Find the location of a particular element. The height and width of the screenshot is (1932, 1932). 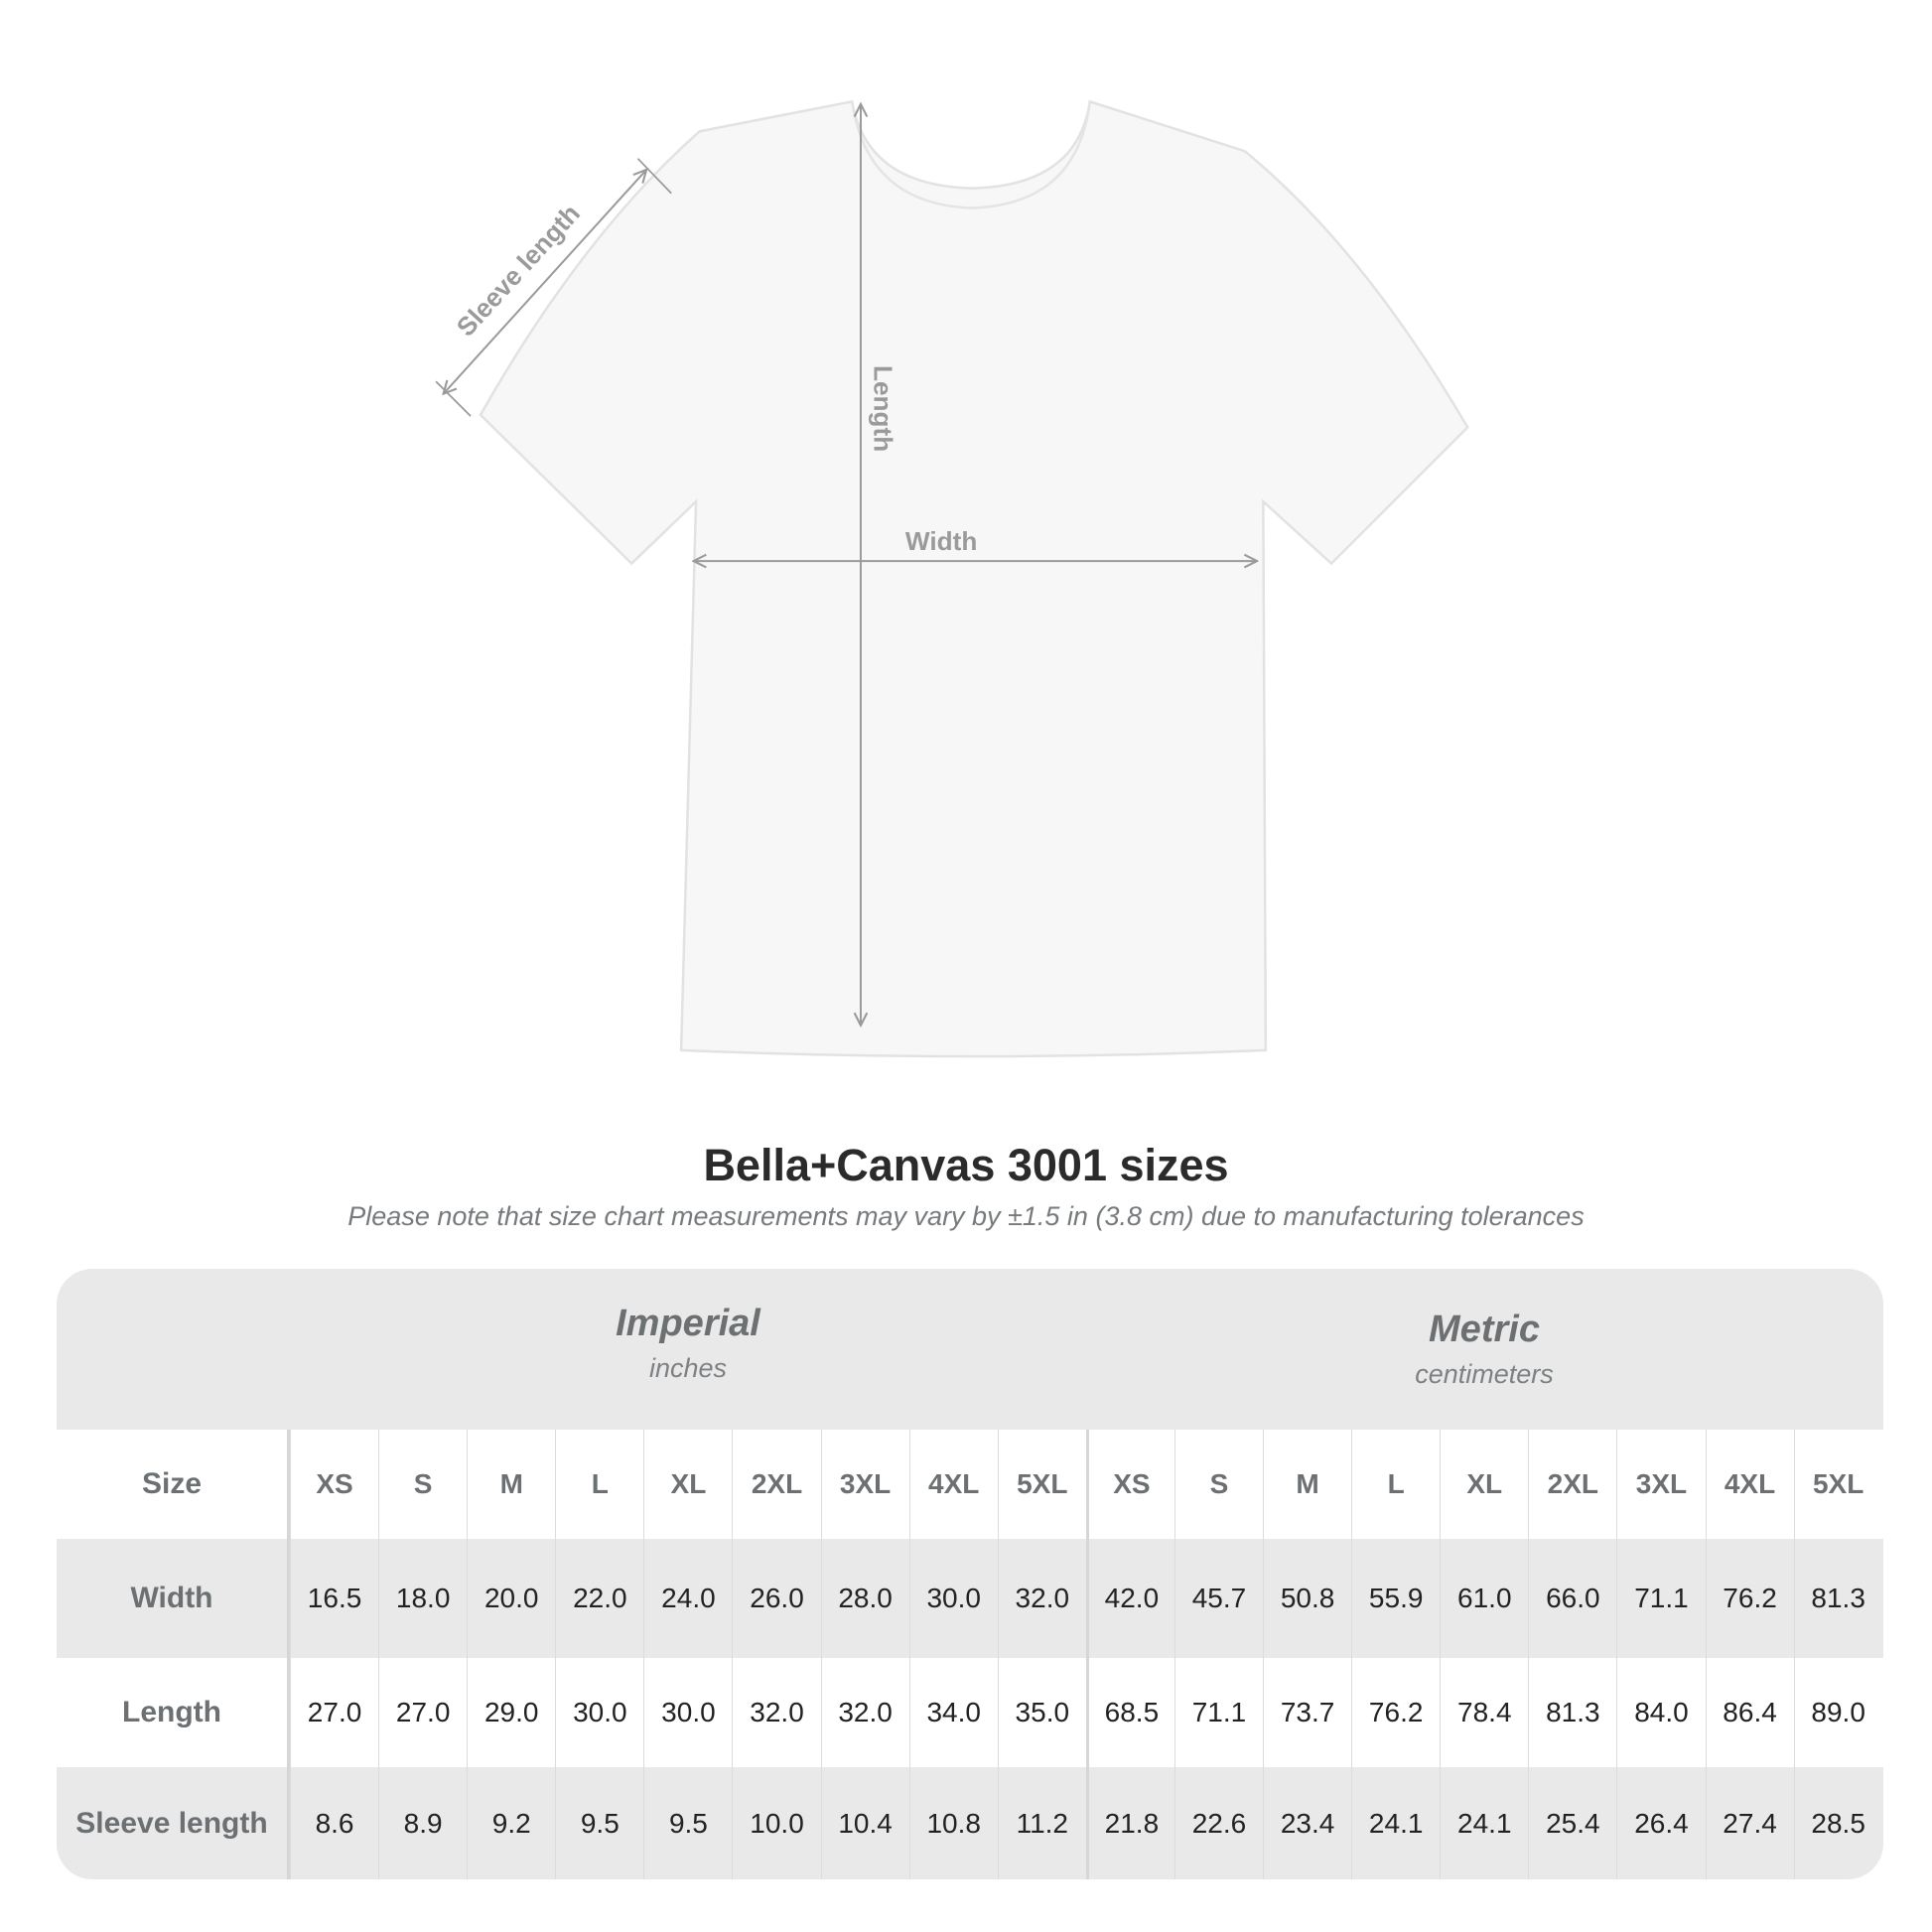

metric-value: 68.5 is located at coordinates (1130, 1713).